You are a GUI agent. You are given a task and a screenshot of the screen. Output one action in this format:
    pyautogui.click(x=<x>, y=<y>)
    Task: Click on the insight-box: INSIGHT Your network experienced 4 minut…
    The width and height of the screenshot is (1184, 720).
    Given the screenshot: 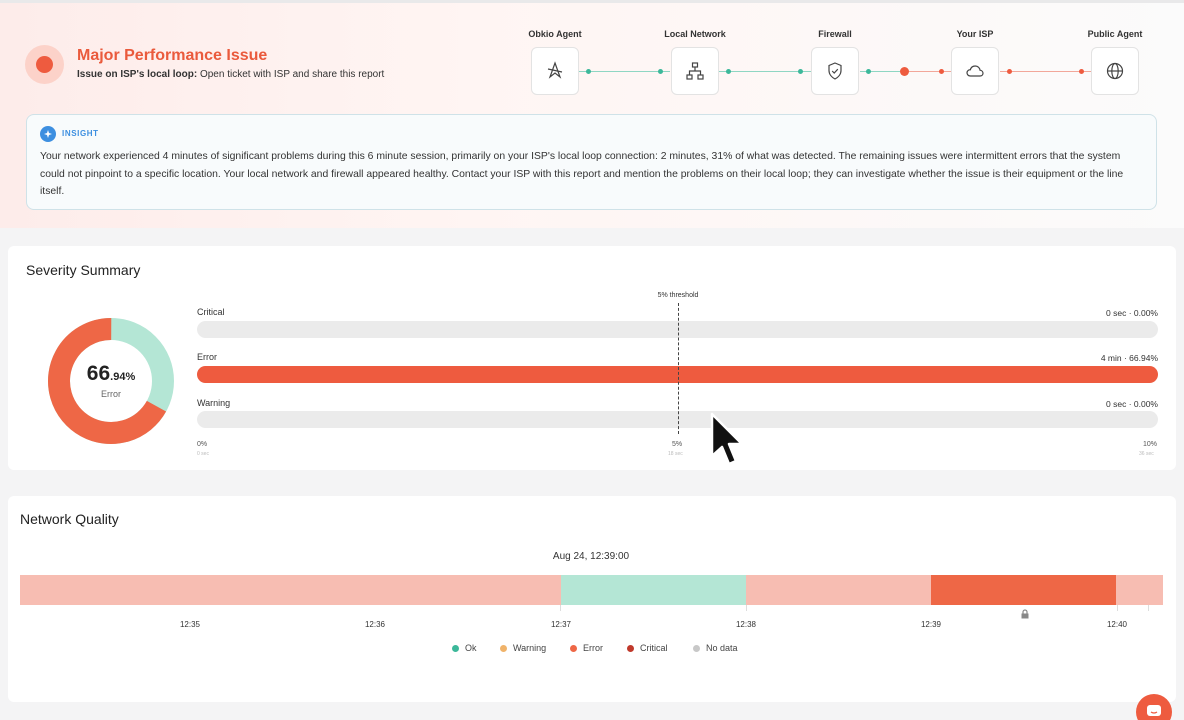 What is the action you would take?
    pyautogui.click(x=591, y=162)
    